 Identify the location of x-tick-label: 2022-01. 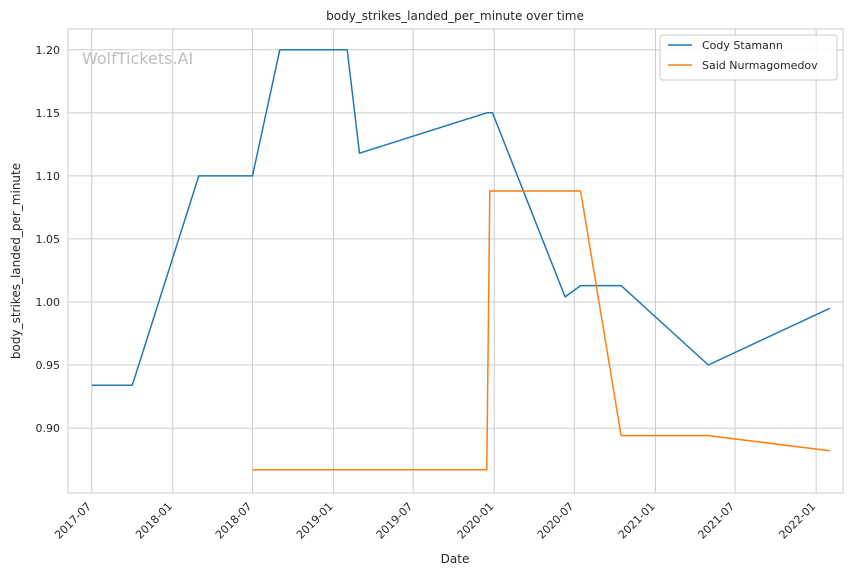
(798, 521).